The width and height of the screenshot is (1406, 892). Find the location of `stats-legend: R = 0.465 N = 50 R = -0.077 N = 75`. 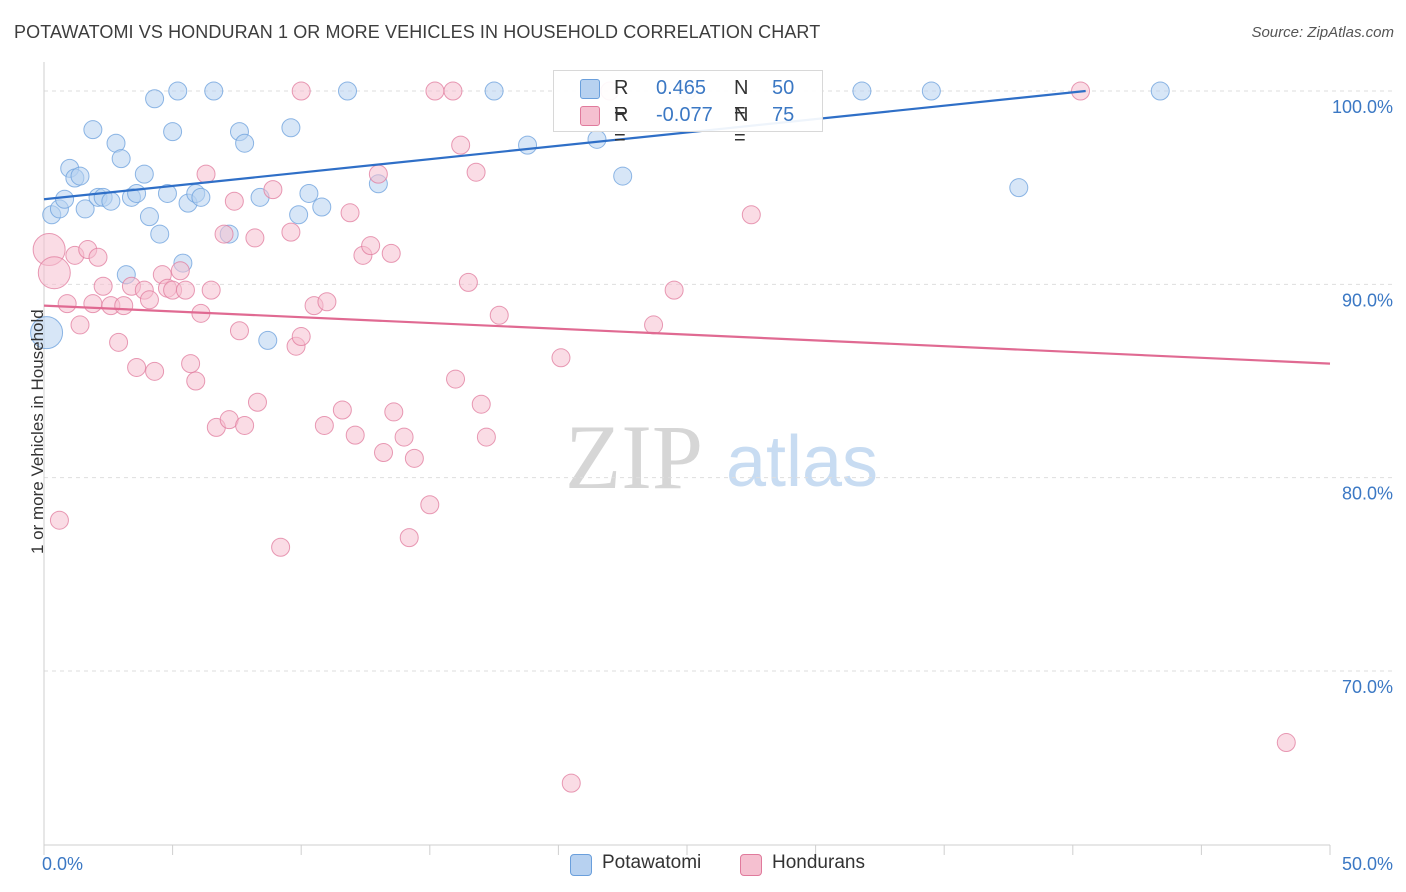

stats-legend: R = 0.465 N = 50 R = -0.077 N = 75 is located at coordinates (688, 109).